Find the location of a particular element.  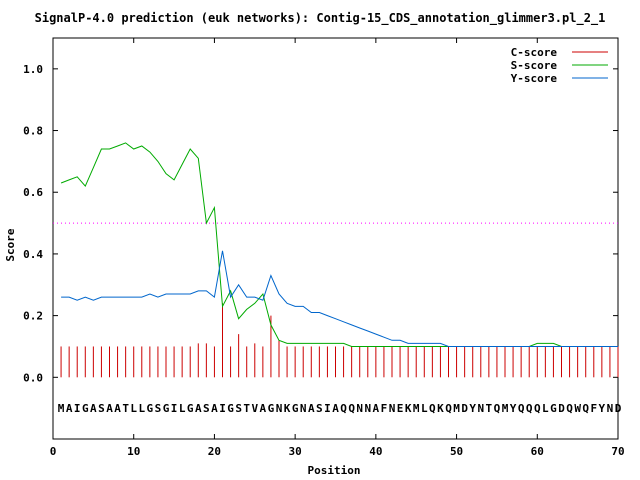

x-tick-label: 30 is located at coordinates (295, 451).